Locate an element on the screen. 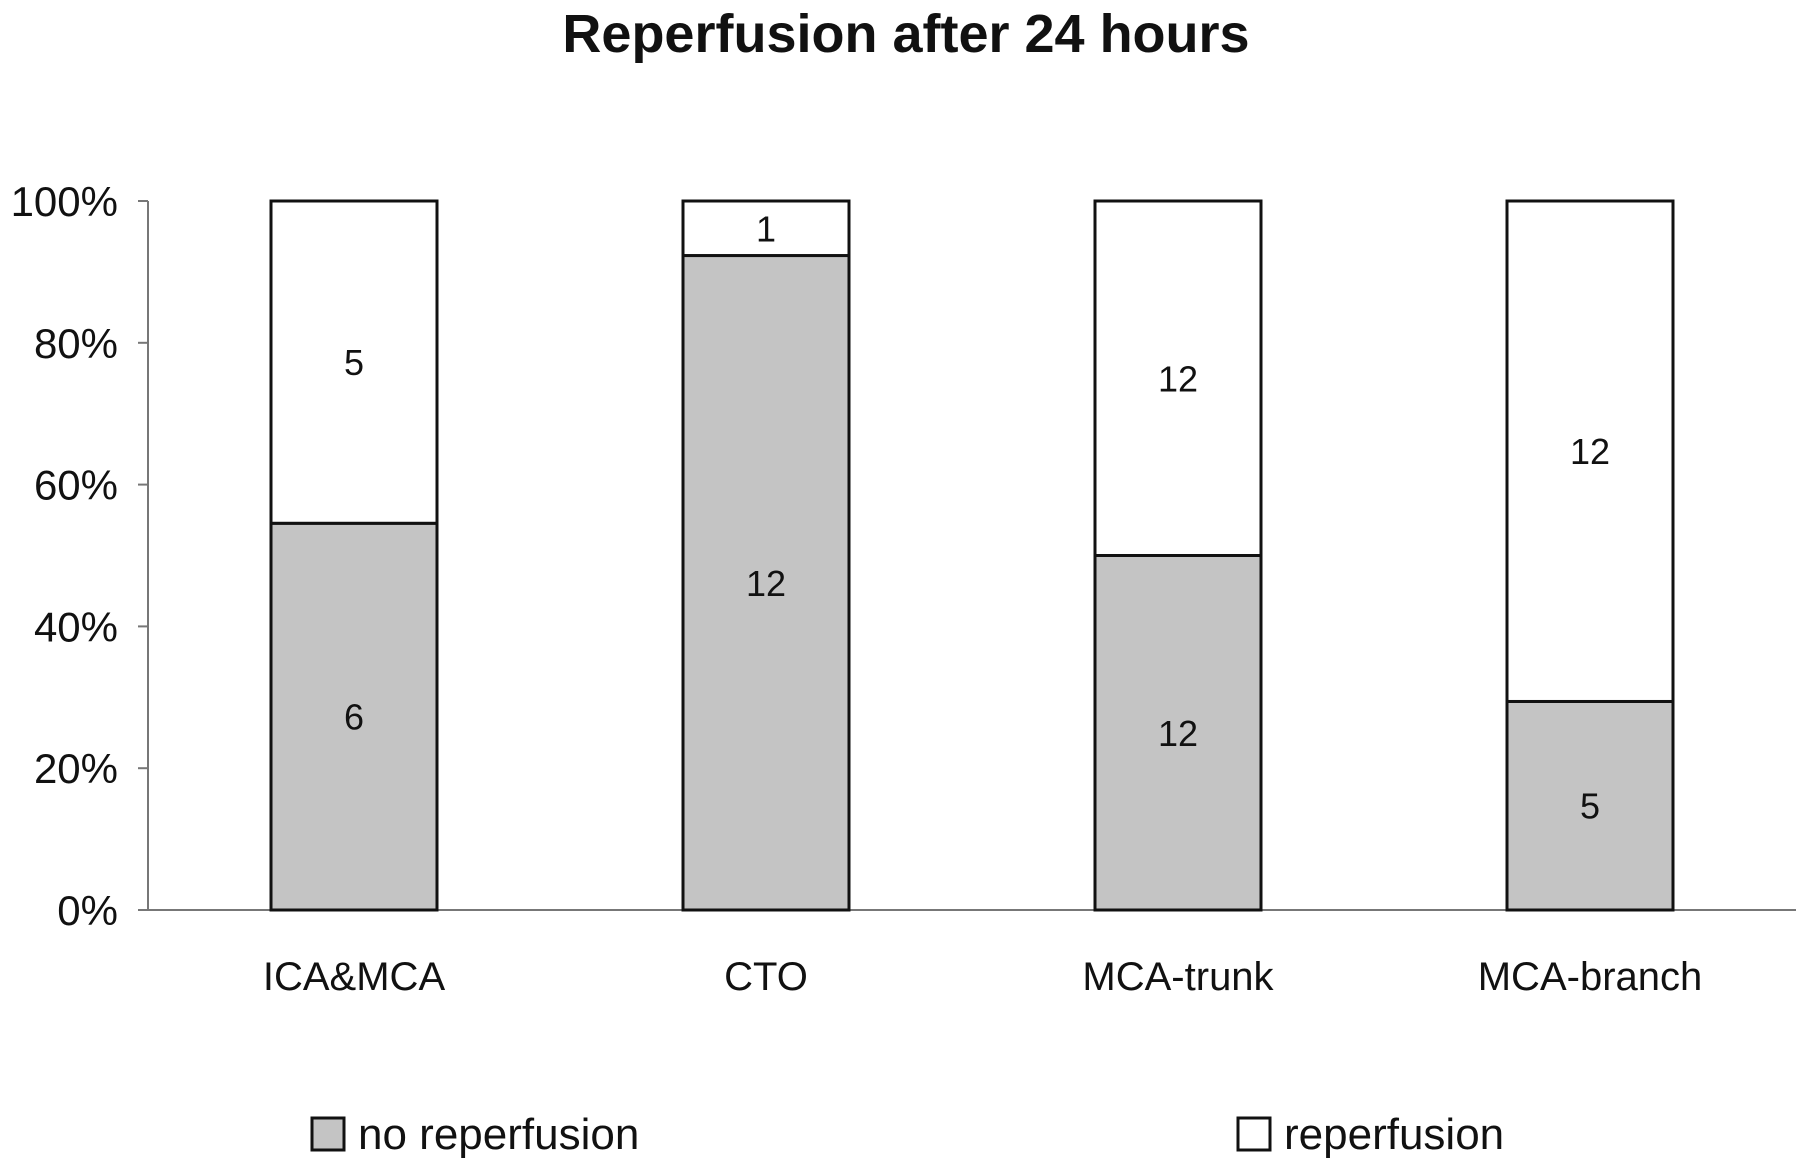 The height and width of the screenshot is (1165, 1800). y-tick-label: 100% is located at coordinates (64, 201).